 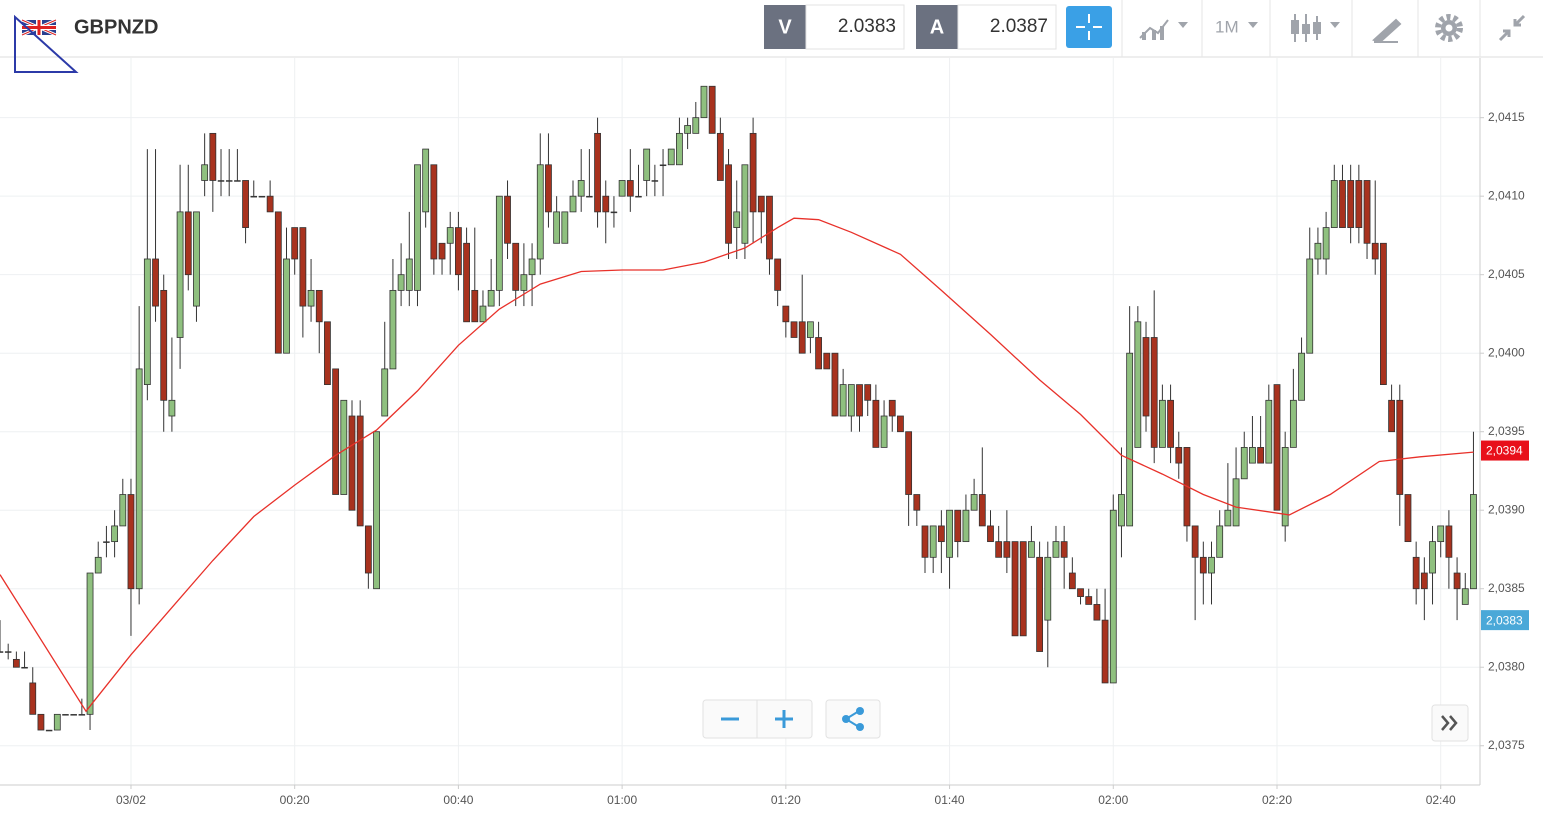 I want to click on share-button, so click(x=853, y=719).